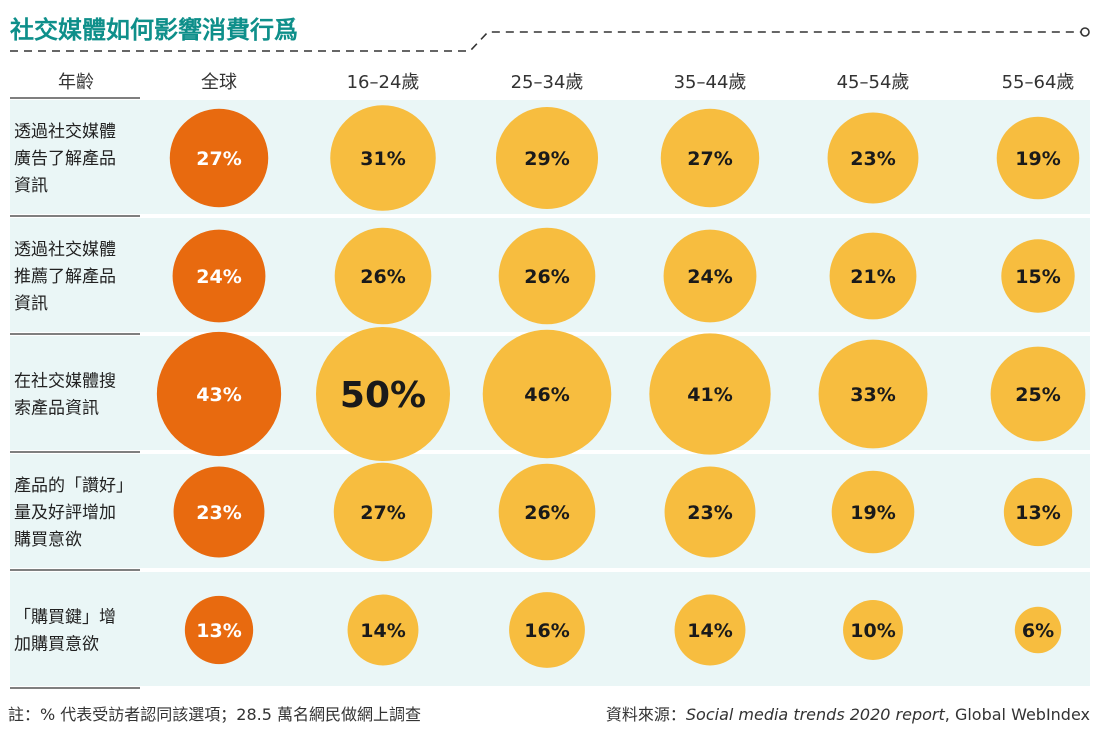 The height and width of the screenshot is (736, 1100). I want to click on column-header: 35–44歲, so click(710, 82).